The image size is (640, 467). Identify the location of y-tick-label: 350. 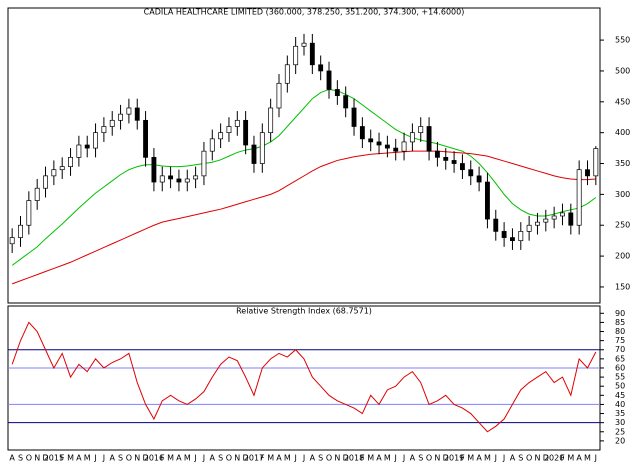
(622, 163).